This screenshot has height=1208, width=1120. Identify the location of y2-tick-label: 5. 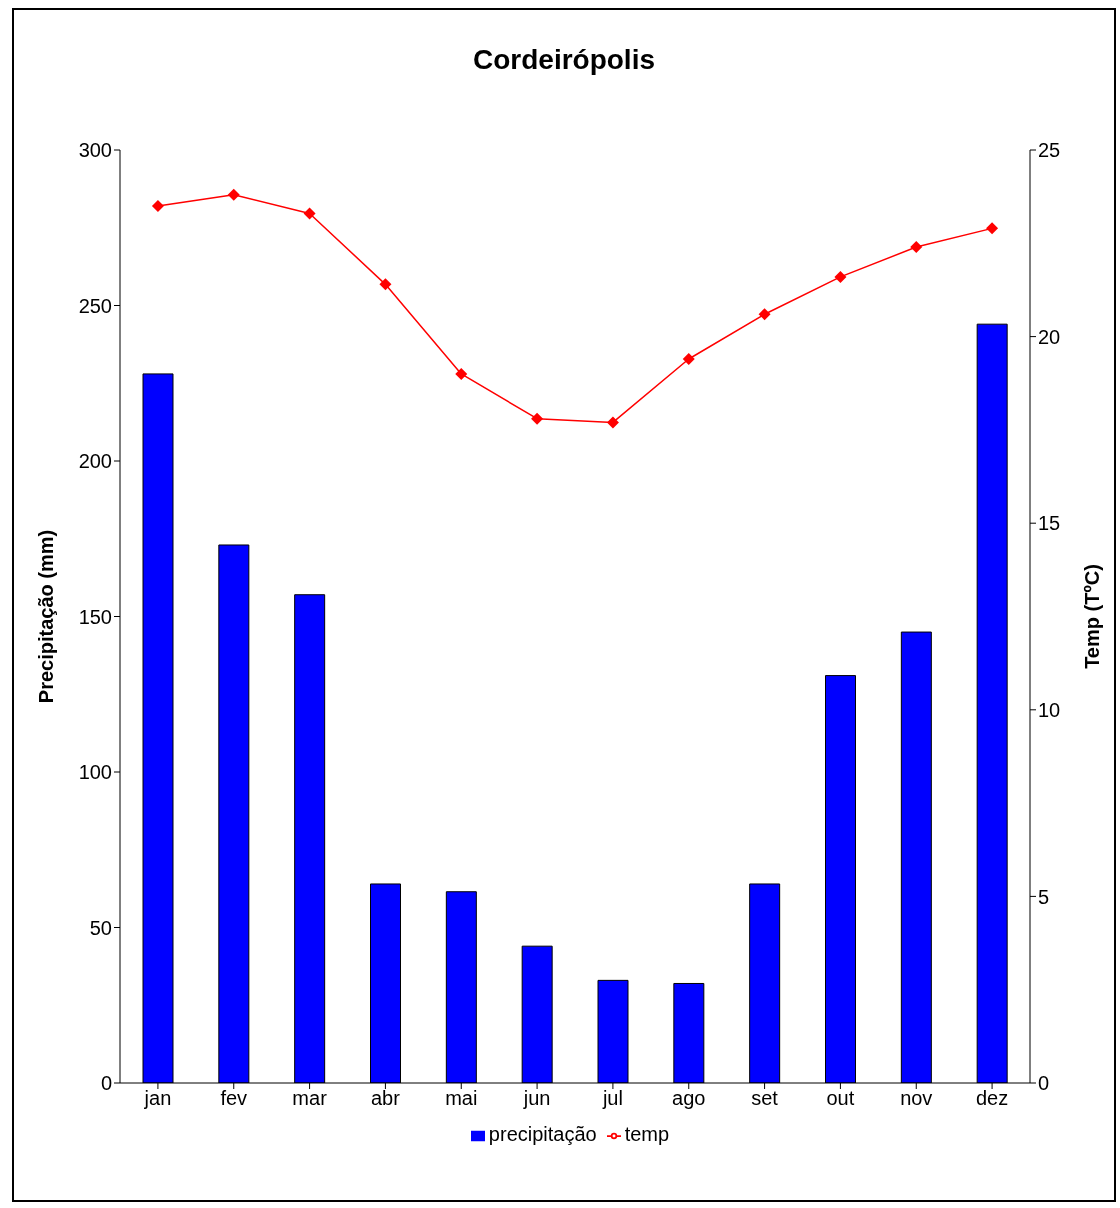
(1044, 896).